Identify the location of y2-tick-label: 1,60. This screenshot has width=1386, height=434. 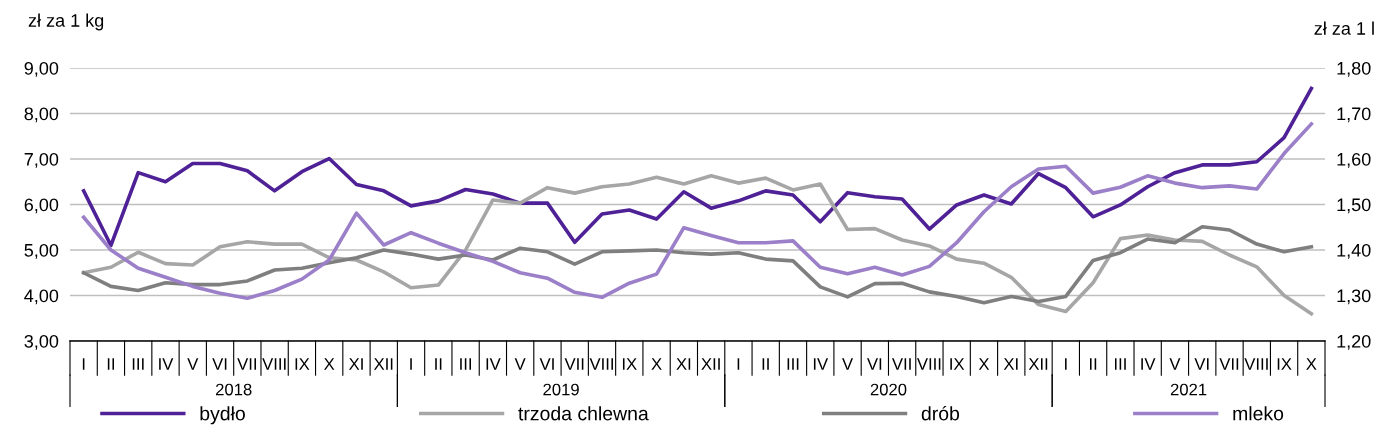
(1354, 160).